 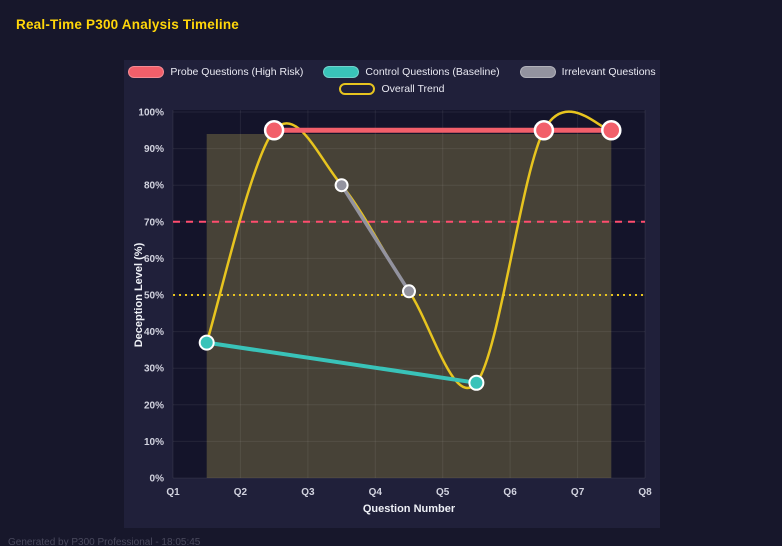 What do you see at coordinates (308, 492) in the screenshot?
I see `x-tick-label: Q3` at bounding box center [308, 492].